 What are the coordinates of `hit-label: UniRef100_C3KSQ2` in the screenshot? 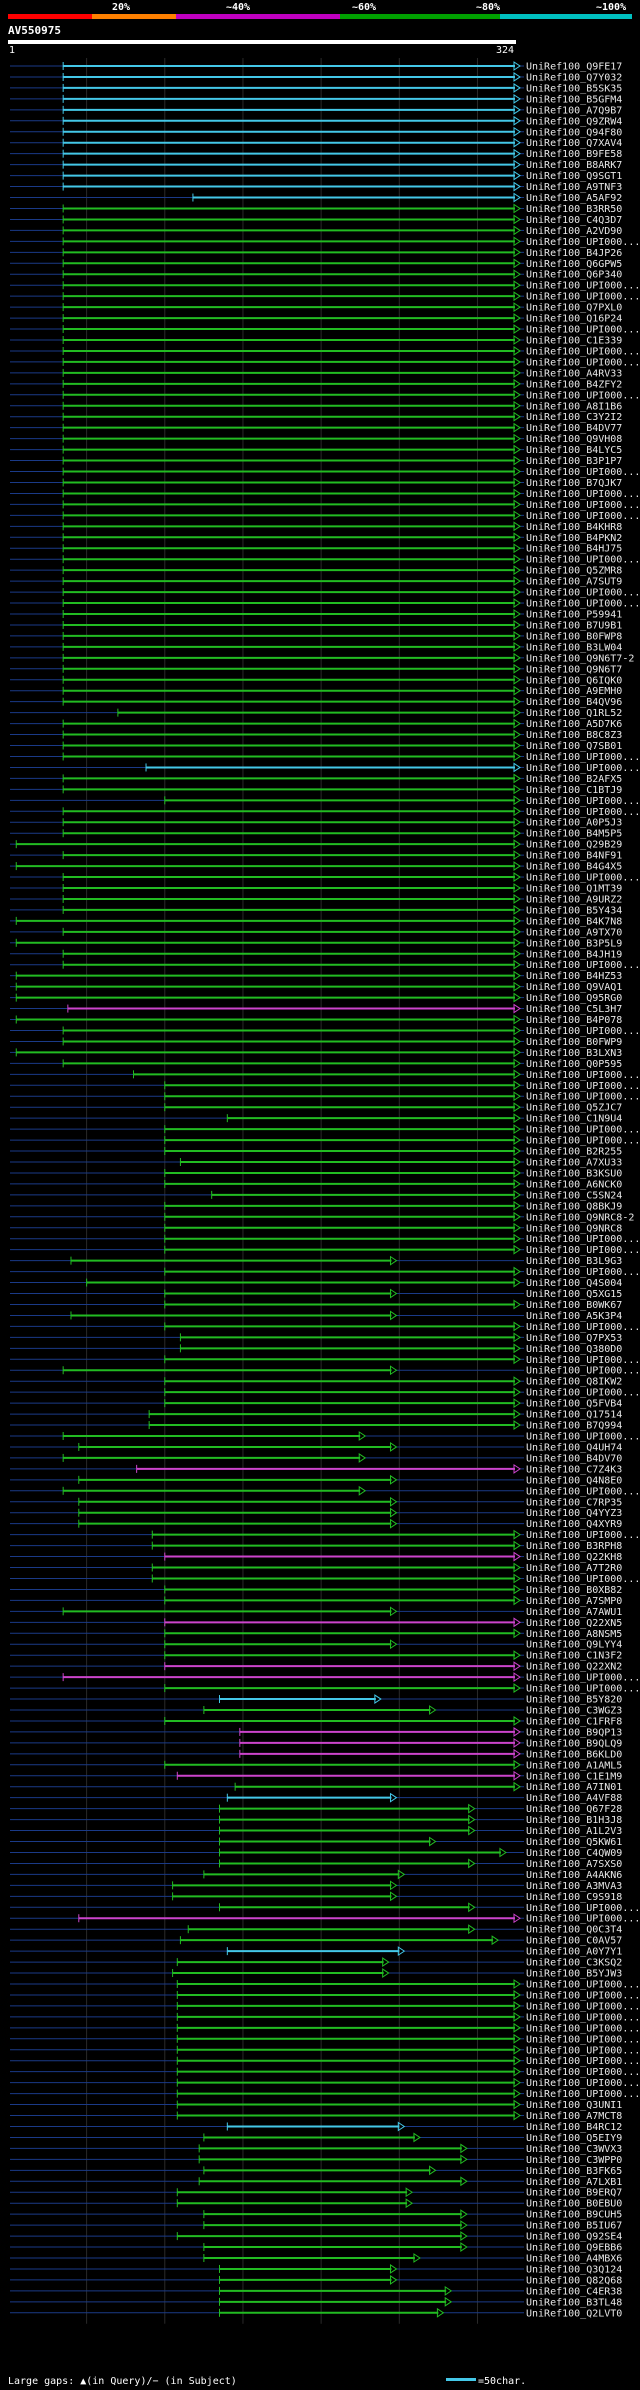 It's located at (574, 1963).